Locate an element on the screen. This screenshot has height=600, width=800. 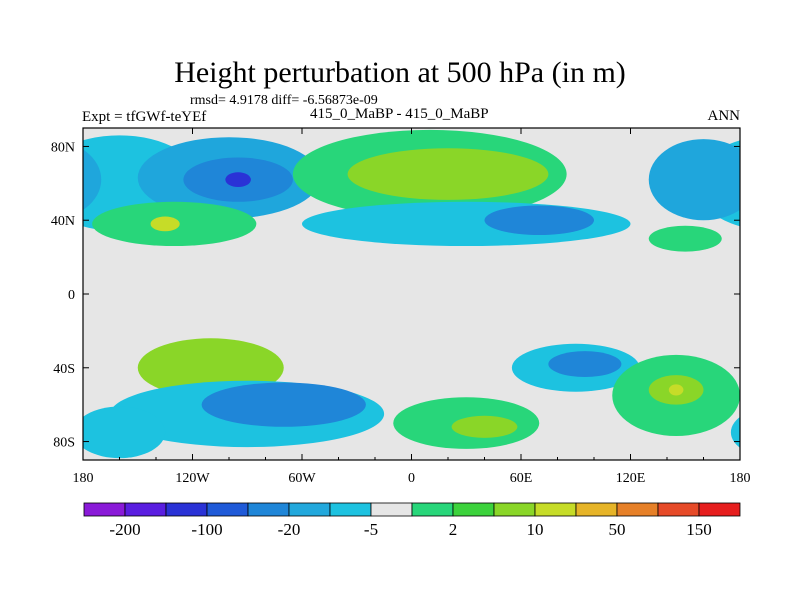
case-label: 415_0_MaBP - 415_0_MaBP is located at coordinates (399, 114).